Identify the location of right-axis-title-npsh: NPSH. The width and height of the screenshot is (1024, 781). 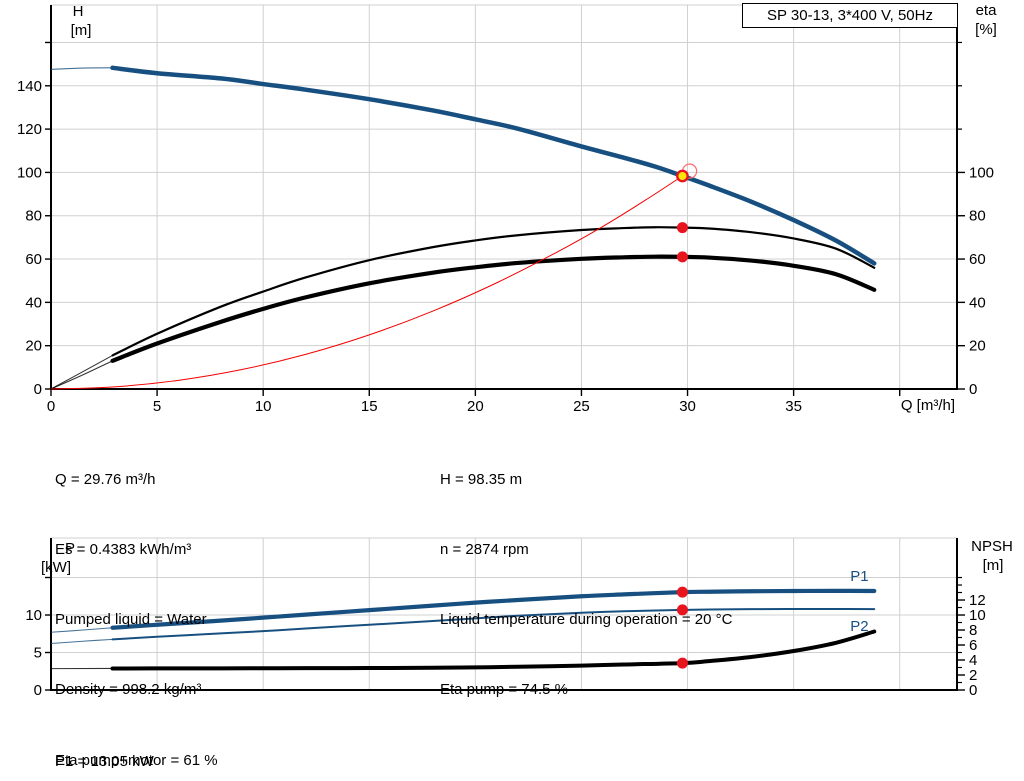
(992, 546).